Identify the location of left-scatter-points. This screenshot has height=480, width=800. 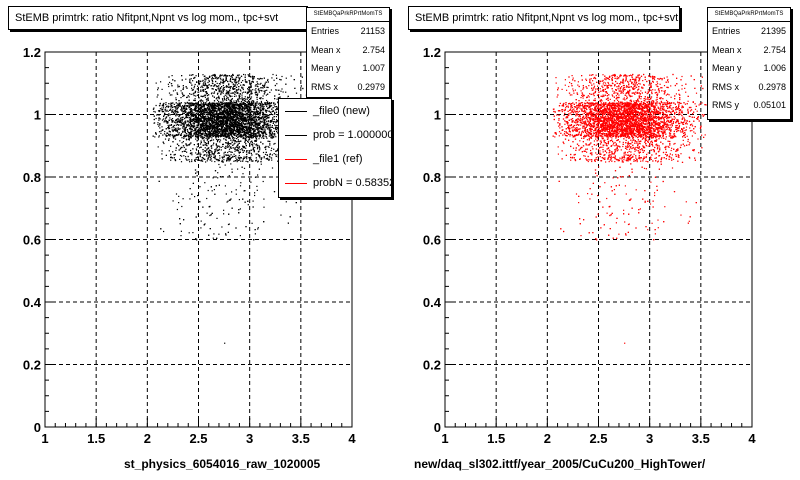
(232, 208).